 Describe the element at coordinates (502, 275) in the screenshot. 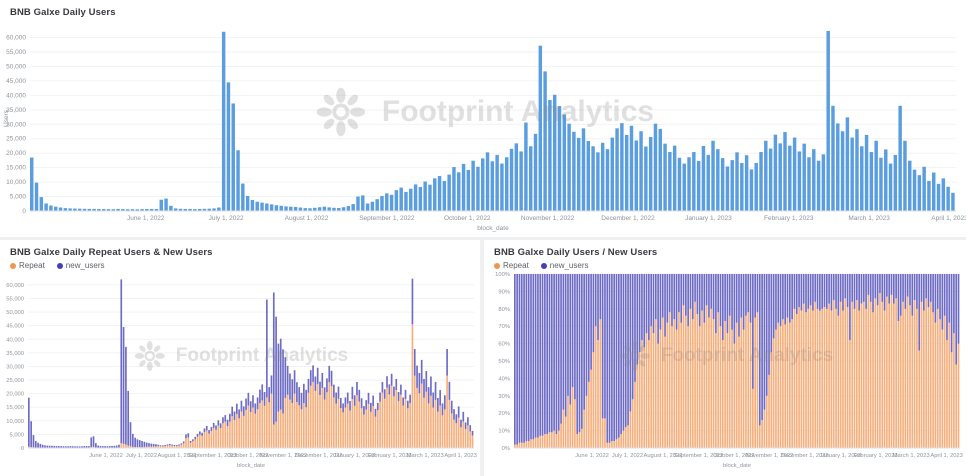

I see `svg-text: 100%` at that location.